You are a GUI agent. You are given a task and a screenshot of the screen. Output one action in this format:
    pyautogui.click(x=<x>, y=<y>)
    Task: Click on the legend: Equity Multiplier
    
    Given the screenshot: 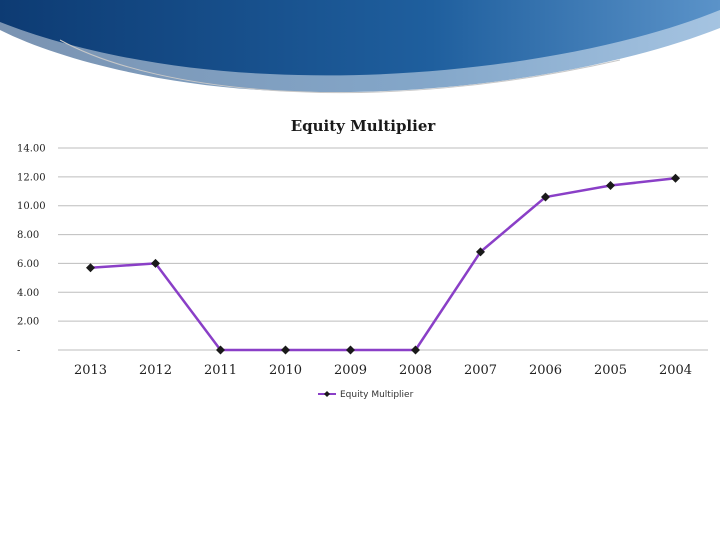 What is the action you would take?
    pyautogui.click(x=366, y=395)
    